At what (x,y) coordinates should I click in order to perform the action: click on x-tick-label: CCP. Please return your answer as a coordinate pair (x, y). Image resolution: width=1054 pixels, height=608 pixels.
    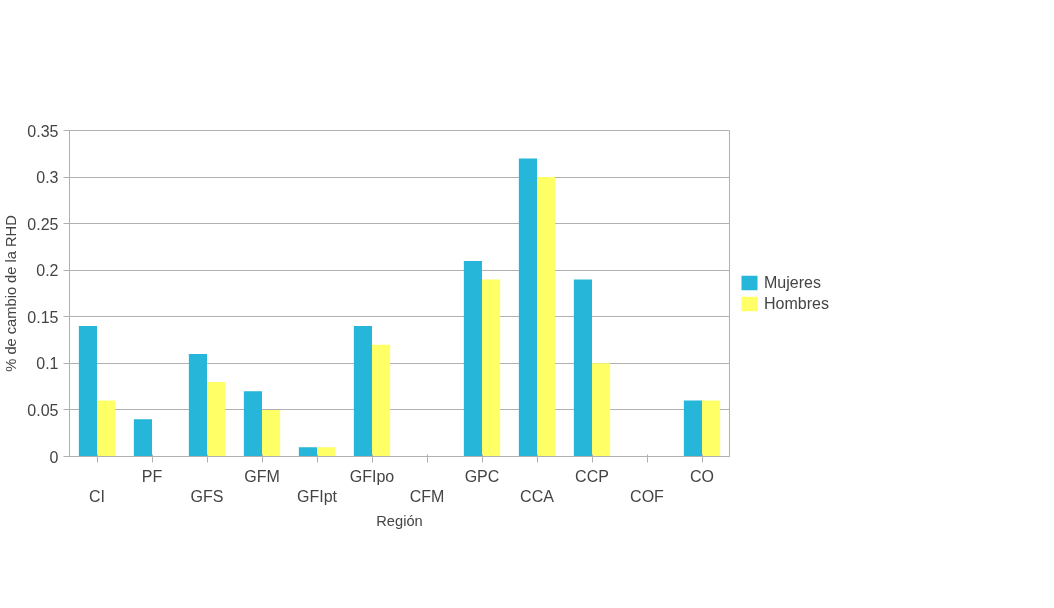
    Looking at the image, I should click on (592, 476).